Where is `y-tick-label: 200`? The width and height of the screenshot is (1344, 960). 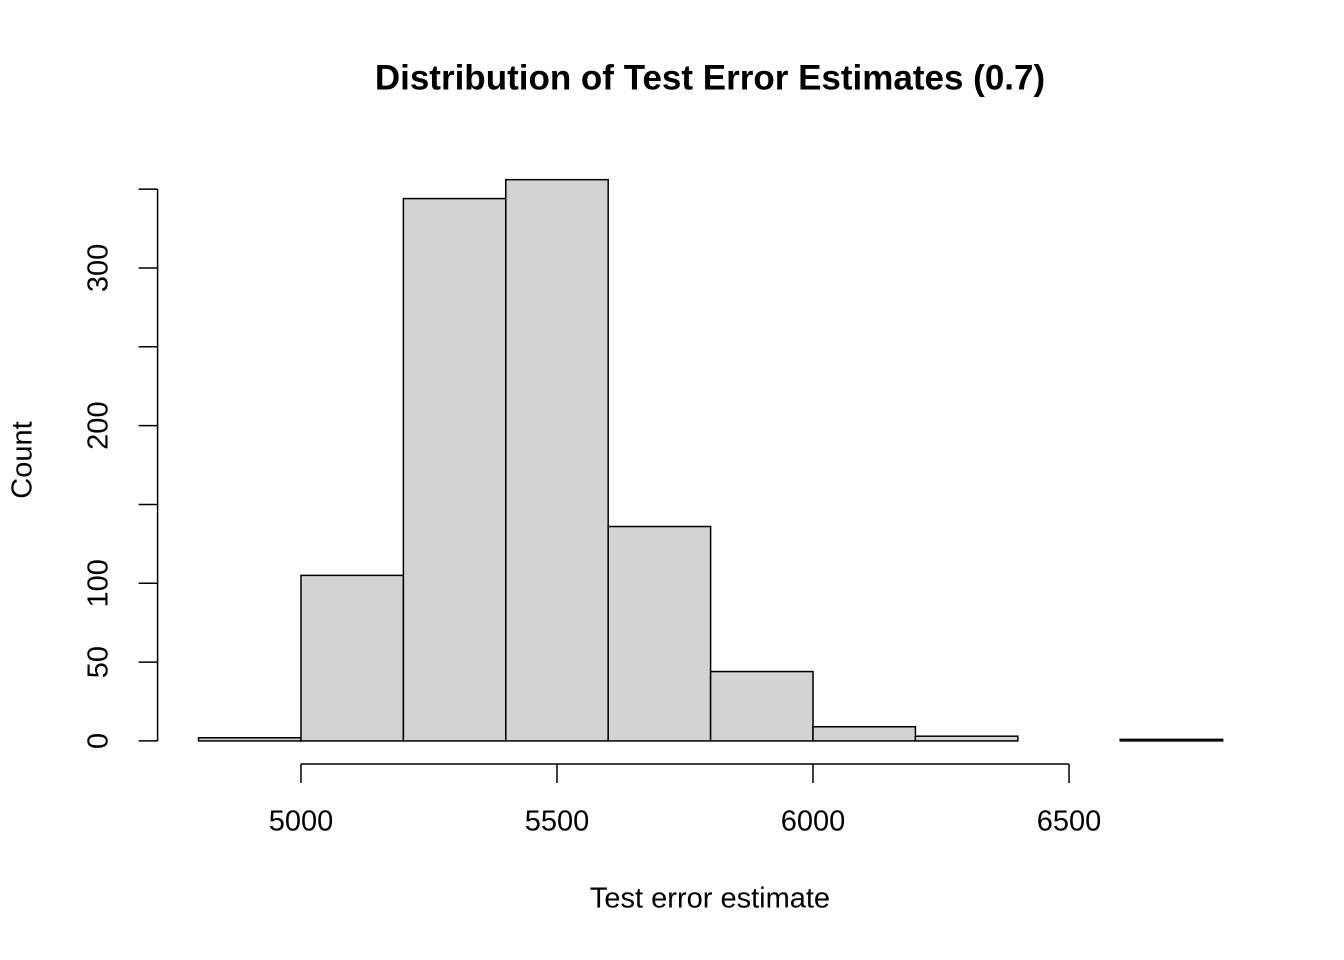 y-tick-label: 200 is located at coordinates (99, 425).